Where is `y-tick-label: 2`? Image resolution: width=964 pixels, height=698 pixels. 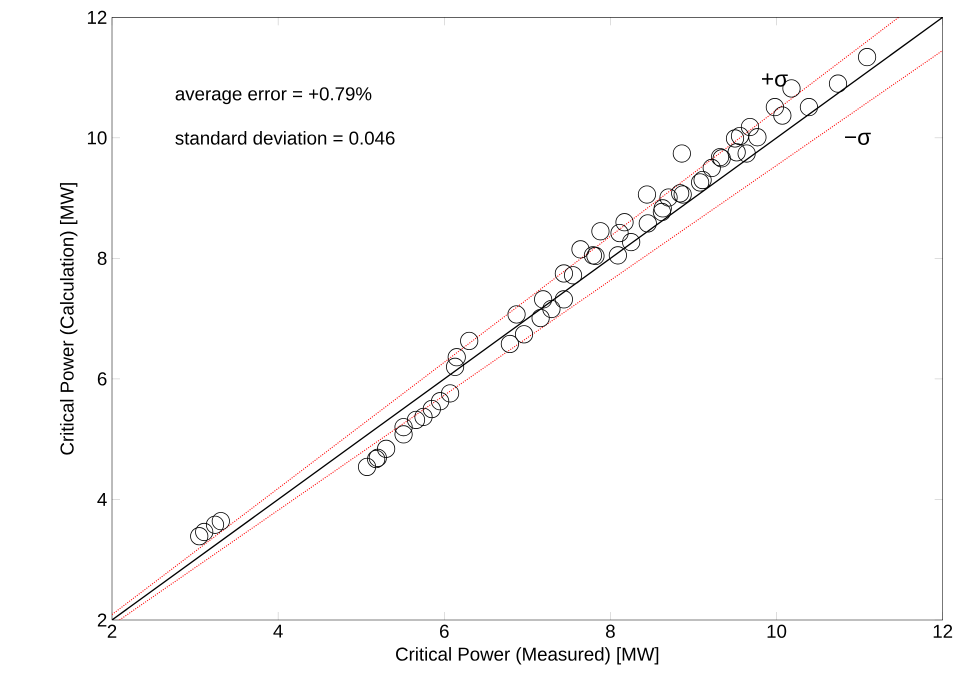 y-tick-label: 2 is located at coordinates (102, 619).